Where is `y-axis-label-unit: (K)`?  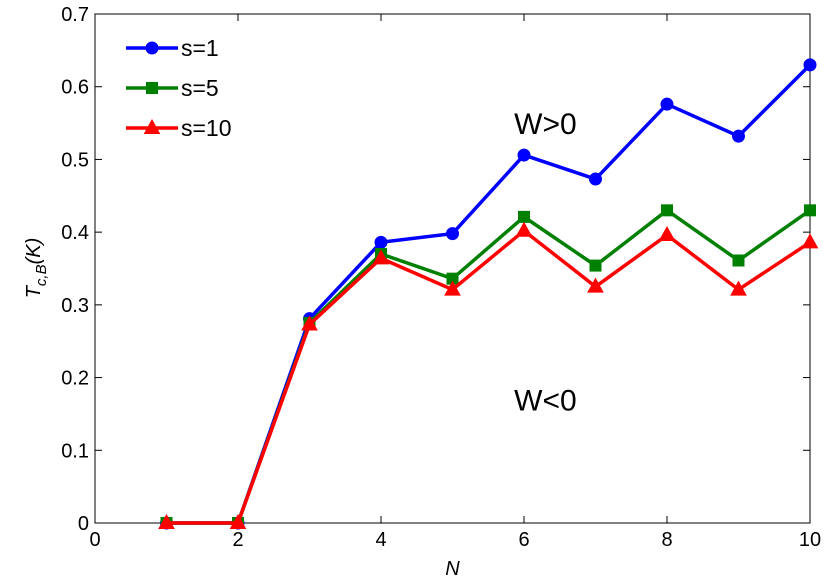 y-axis-label-unit: (K) is located at coordinates (34, 251).